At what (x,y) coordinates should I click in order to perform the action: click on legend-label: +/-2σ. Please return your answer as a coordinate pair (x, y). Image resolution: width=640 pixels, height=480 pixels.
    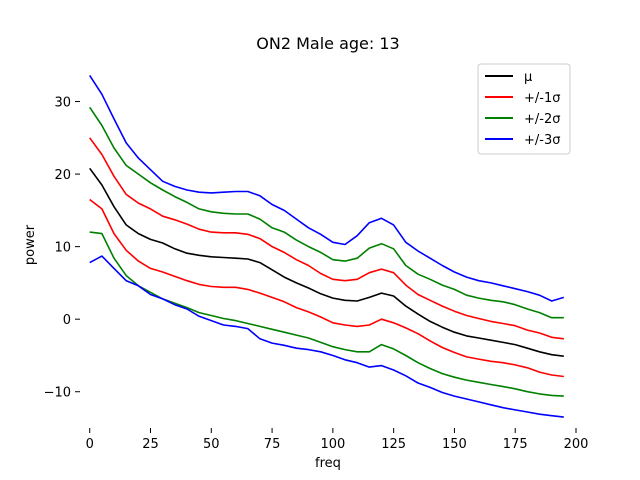
    Looking at the image, I should click on (542, 119).